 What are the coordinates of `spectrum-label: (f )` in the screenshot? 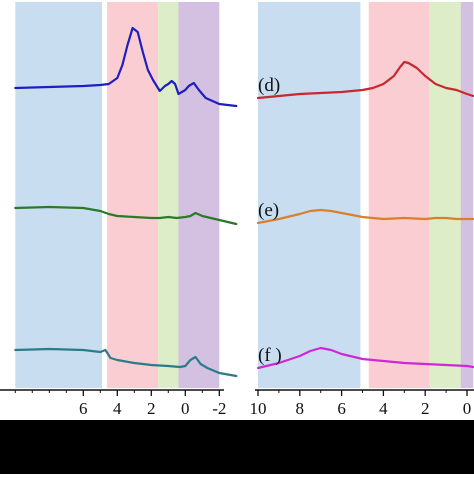 It's located at (270, 355).